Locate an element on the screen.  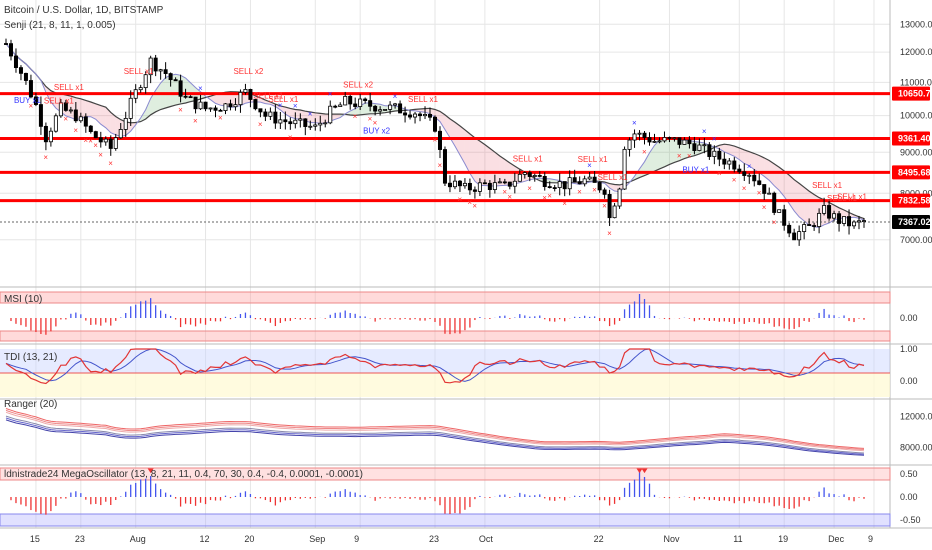
msi-pane: 0.00 is located at coordinates (459, 316).